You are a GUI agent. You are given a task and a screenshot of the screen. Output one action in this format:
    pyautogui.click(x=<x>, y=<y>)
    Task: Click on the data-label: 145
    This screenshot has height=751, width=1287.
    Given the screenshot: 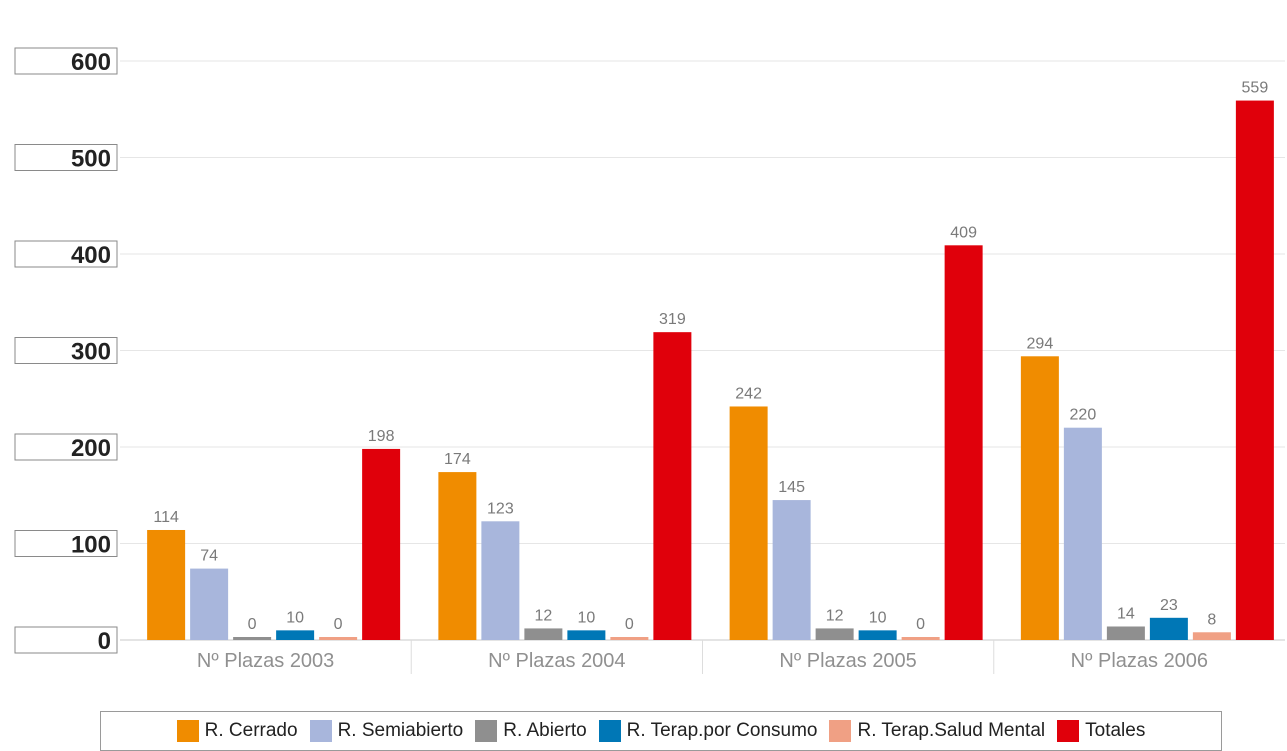 What is the action you would take?
    pyautogui.click(x=791, y=487)
    